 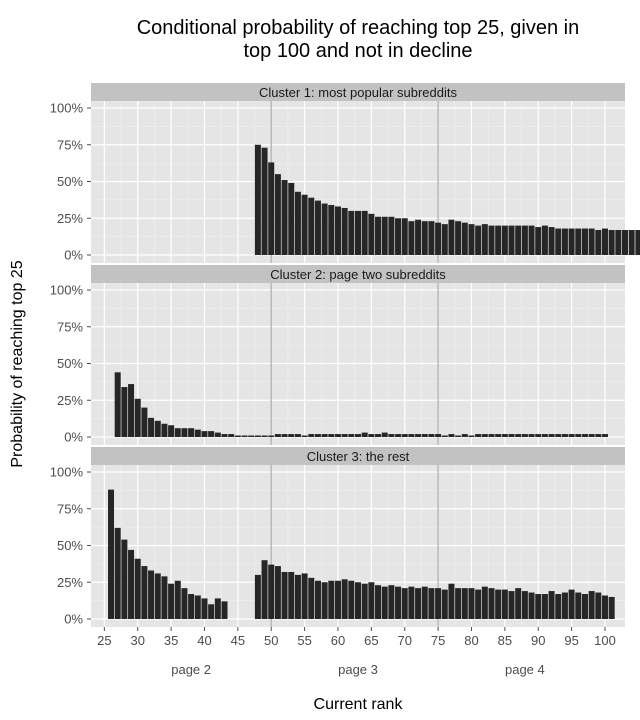 I want to click on y-tick-label: 50%, so click(x=70, y=181).